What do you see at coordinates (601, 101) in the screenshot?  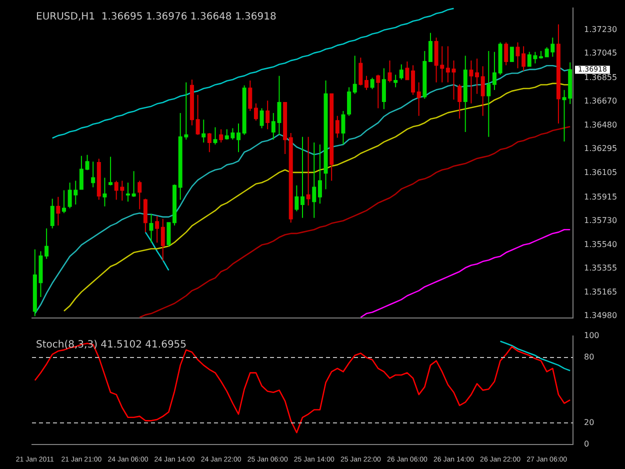 I see `y-tick-label: 1.36670` at bounding box center [601, 101].